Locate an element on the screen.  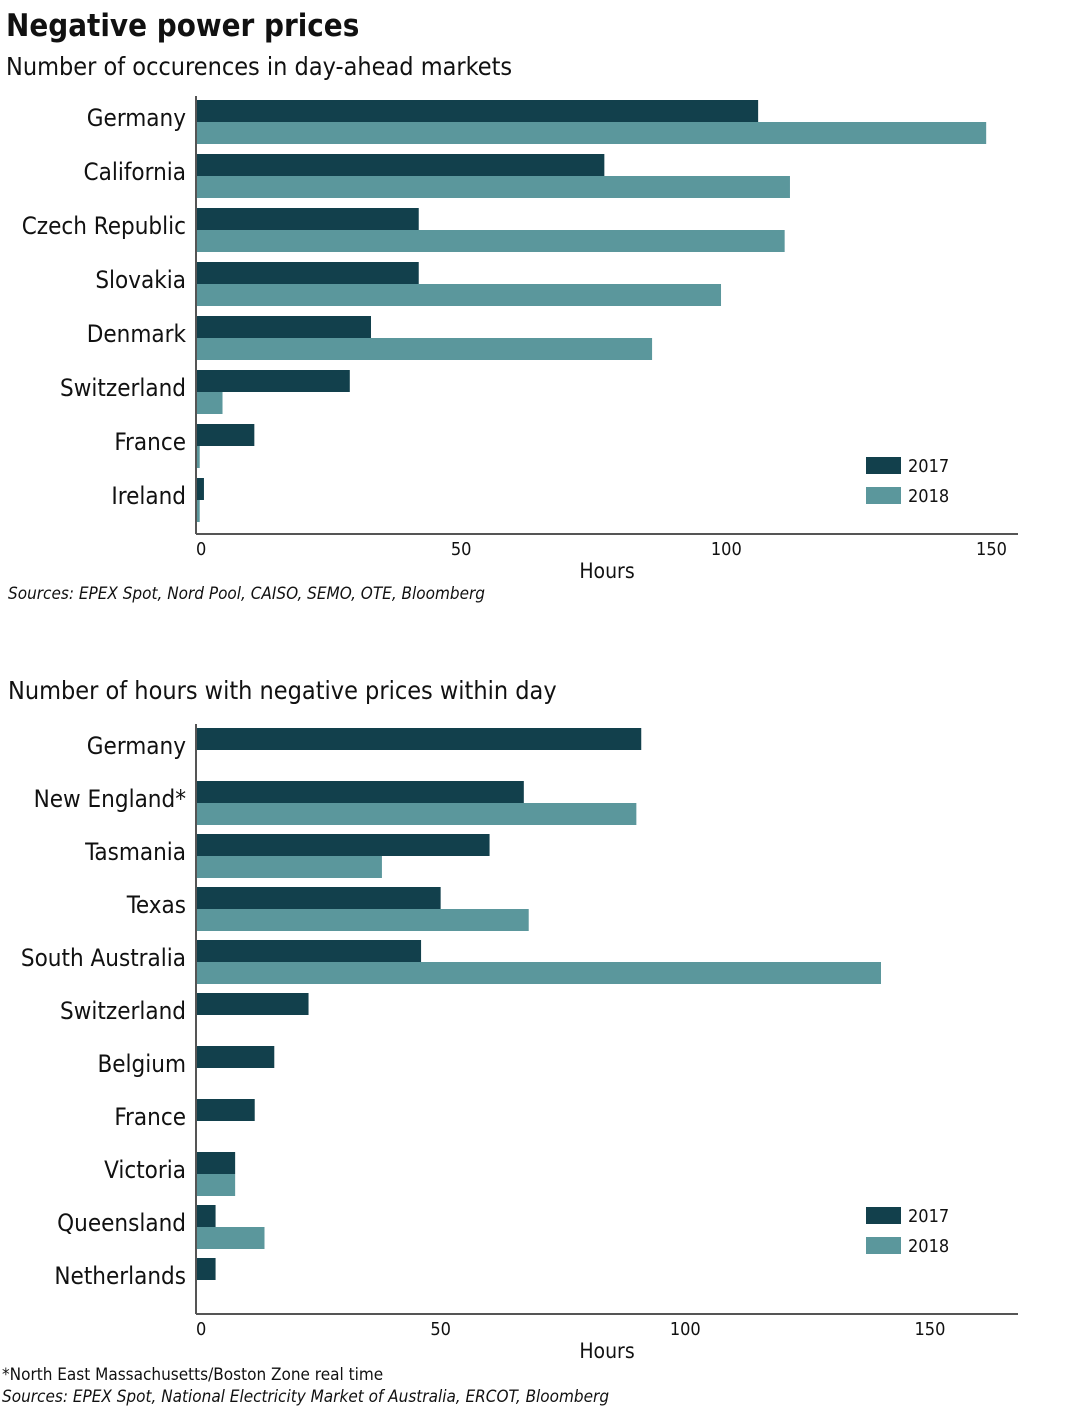
category-label: Texas is located at coordinates (156, 905).